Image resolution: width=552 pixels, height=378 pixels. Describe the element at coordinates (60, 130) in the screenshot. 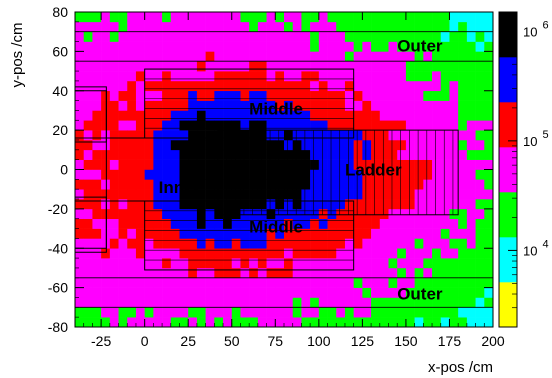

I see `y-tick-label: 20` at that location.